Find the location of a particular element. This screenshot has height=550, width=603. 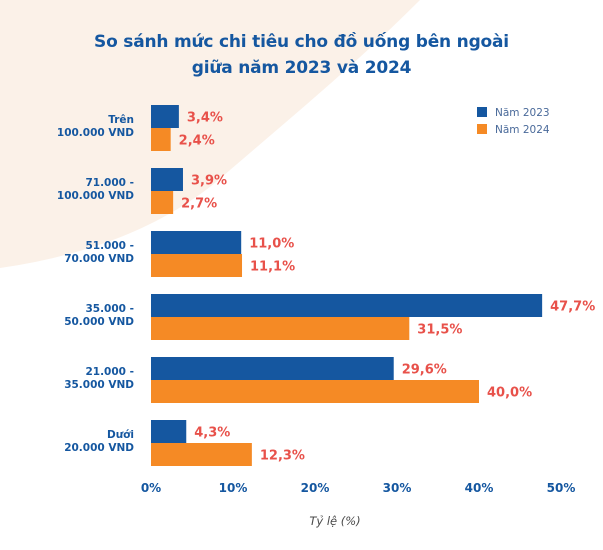

x-tick-label: 40% is located at coordinates (479, 488).